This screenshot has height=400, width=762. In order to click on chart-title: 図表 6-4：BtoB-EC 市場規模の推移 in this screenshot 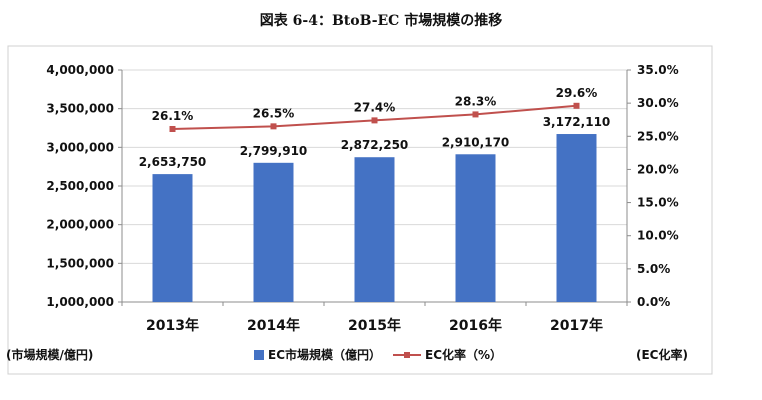, I will do `click(381, 21)`.